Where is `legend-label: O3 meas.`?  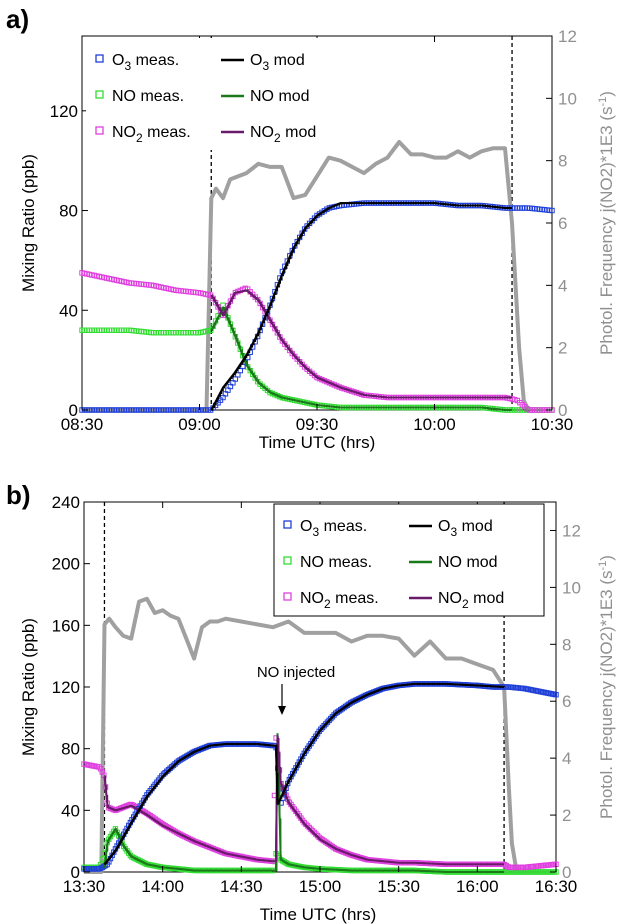 legend-label: O3 meas. is located at coordinates (333, 528).